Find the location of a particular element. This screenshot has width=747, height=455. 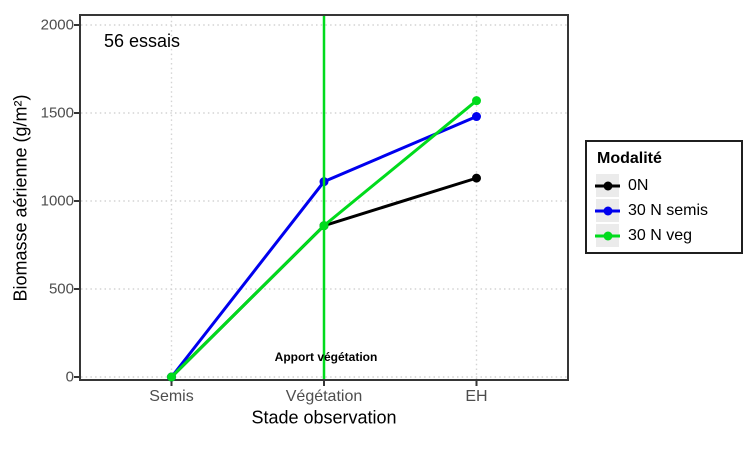

x-tick-label: Végétation is located at coordinates (324, 396).